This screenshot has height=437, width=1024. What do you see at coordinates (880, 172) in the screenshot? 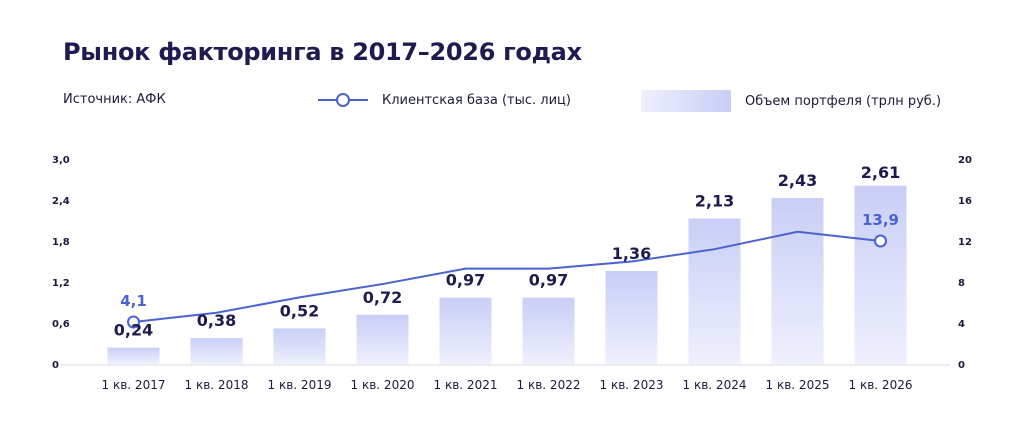
I see `bar-data-label: 2,61` at bounding box center [880, 172].